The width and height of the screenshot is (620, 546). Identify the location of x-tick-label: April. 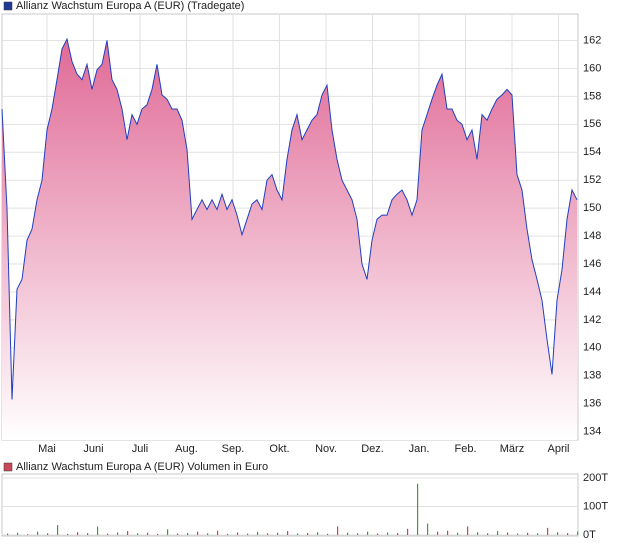
(558, 449).